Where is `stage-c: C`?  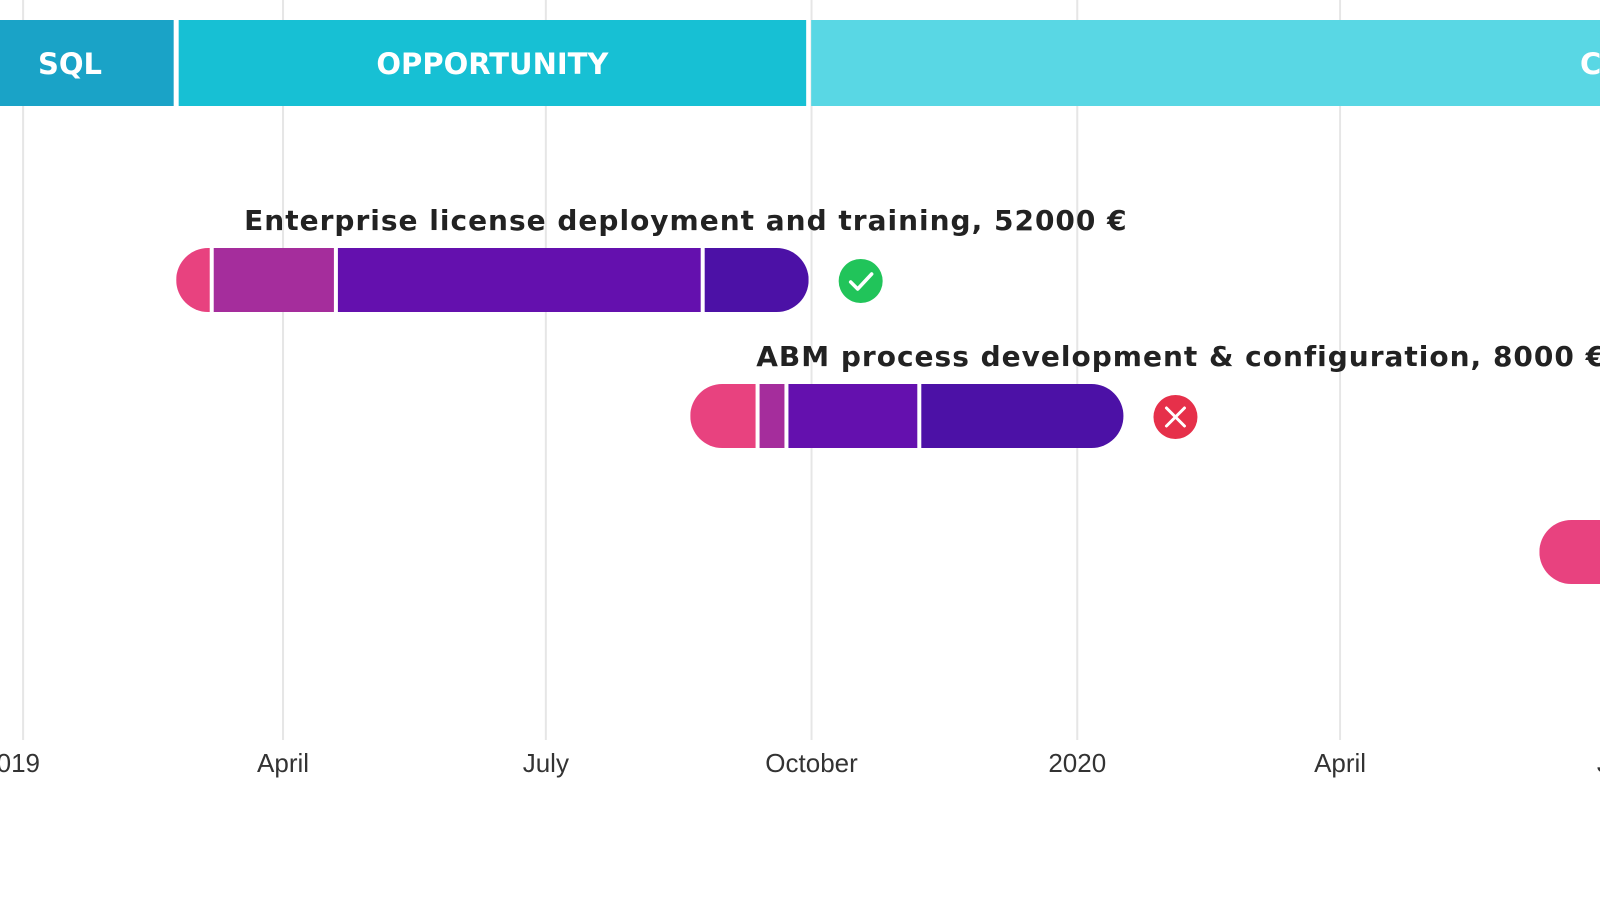 stage-c: C is located at coordinates (1205, 63).